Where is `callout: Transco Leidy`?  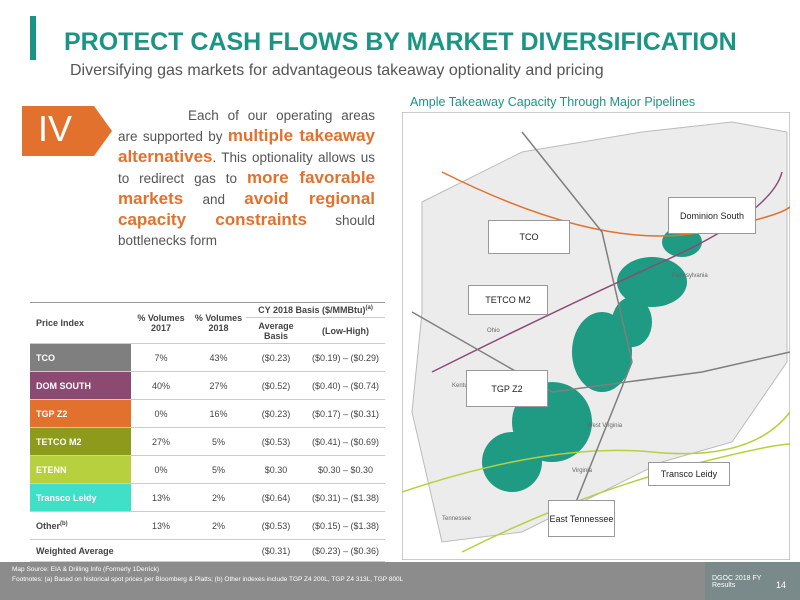 callout: Transco Leidy is located at coordinates (689, 474).